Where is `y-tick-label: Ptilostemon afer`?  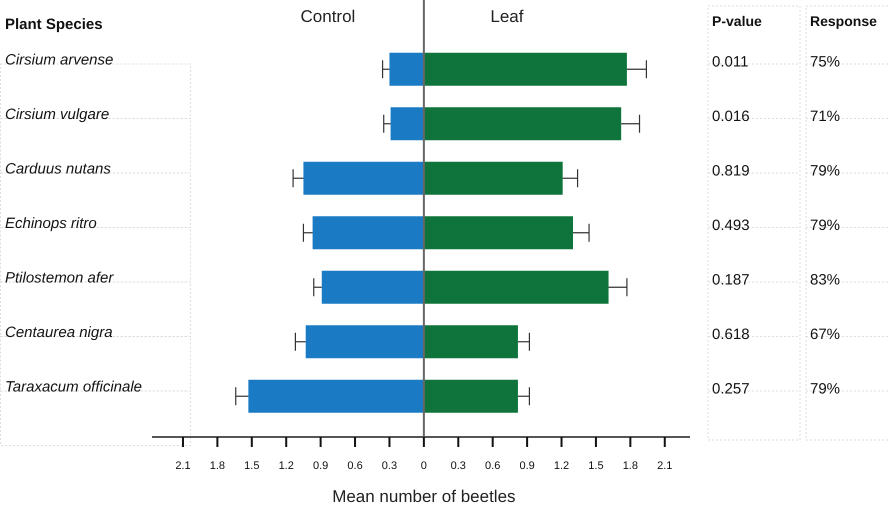
y-tick-label: Ptilostemon afer is located at coordinates (59, 277).